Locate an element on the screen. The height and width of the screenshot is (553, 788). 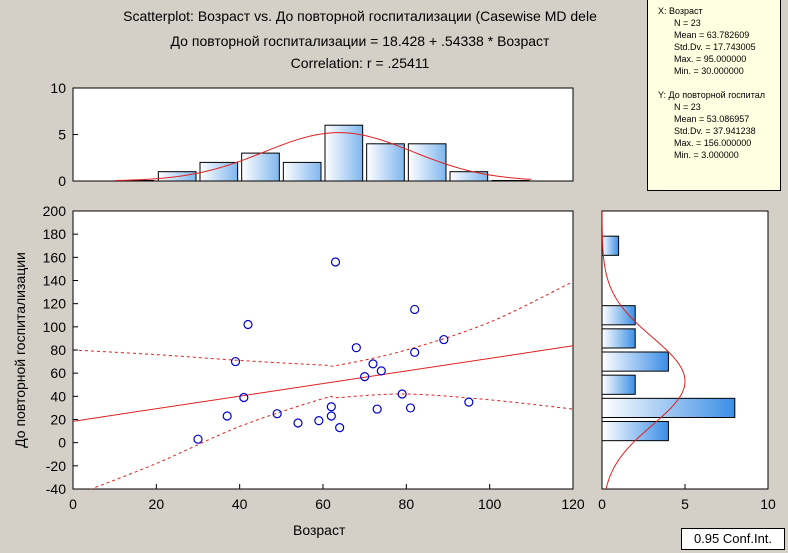
y-tick-label: 140 is located at coordinates (55, 281).